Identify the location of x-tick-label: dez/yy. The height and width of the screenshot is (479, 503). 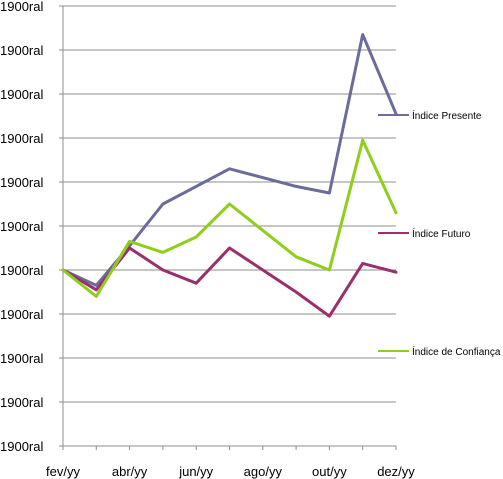
(396, 471).